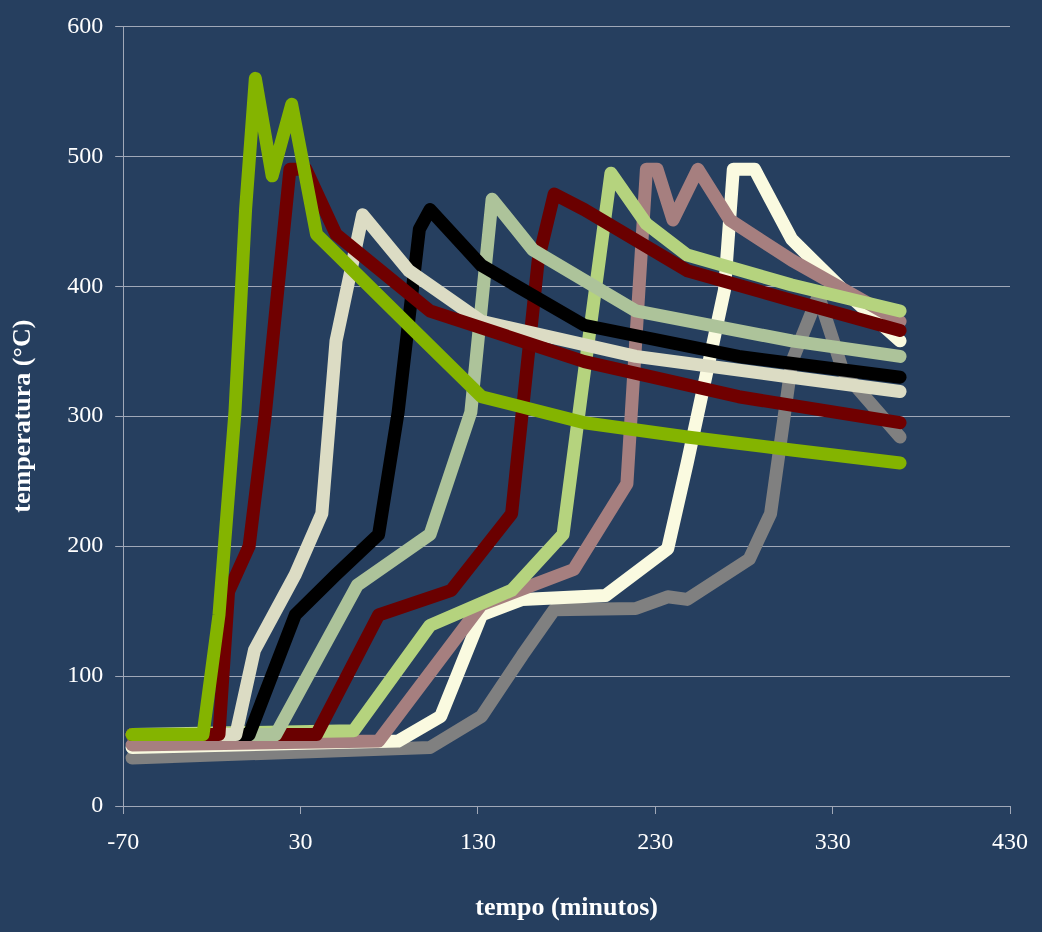 This screenshot has width=1042, height=932. I want to click on y-tick-label: 500, so click(85, 154).